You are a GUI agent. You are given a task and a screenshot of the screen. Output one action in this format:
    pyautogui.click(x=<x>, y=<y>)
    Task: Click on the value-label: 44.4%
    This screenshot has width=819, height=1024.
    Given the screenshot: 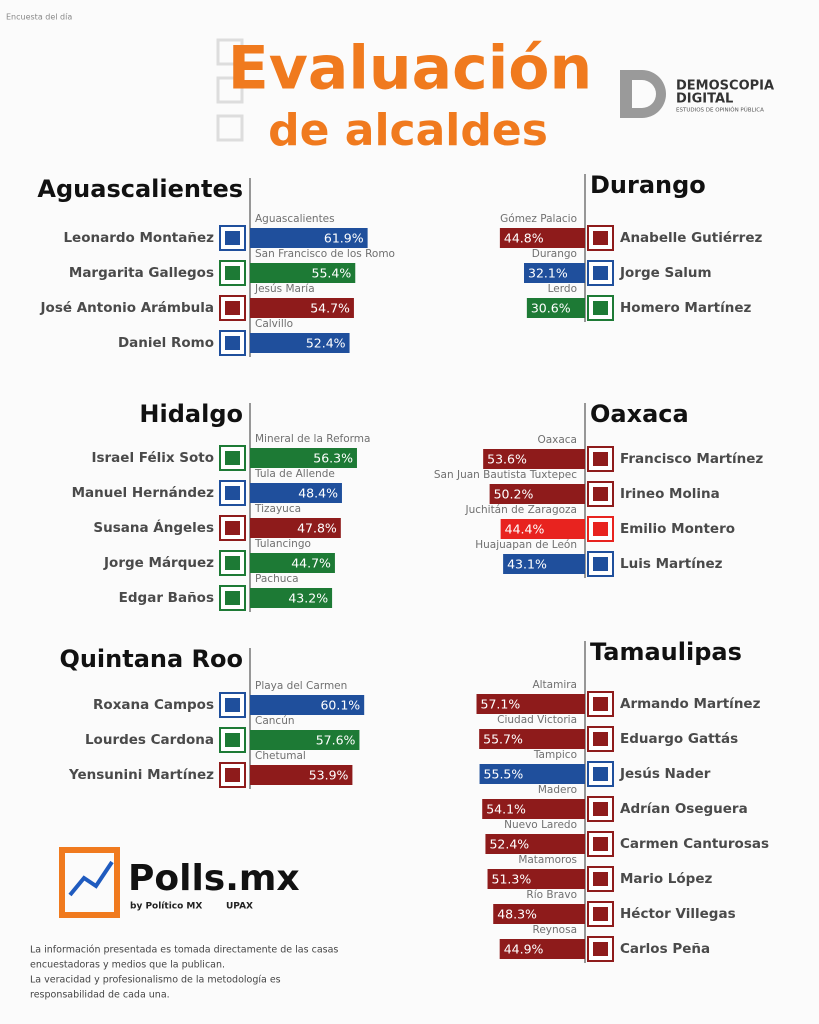 What is the action you would take?
    pyautogui.click(x=525, y=529)
    